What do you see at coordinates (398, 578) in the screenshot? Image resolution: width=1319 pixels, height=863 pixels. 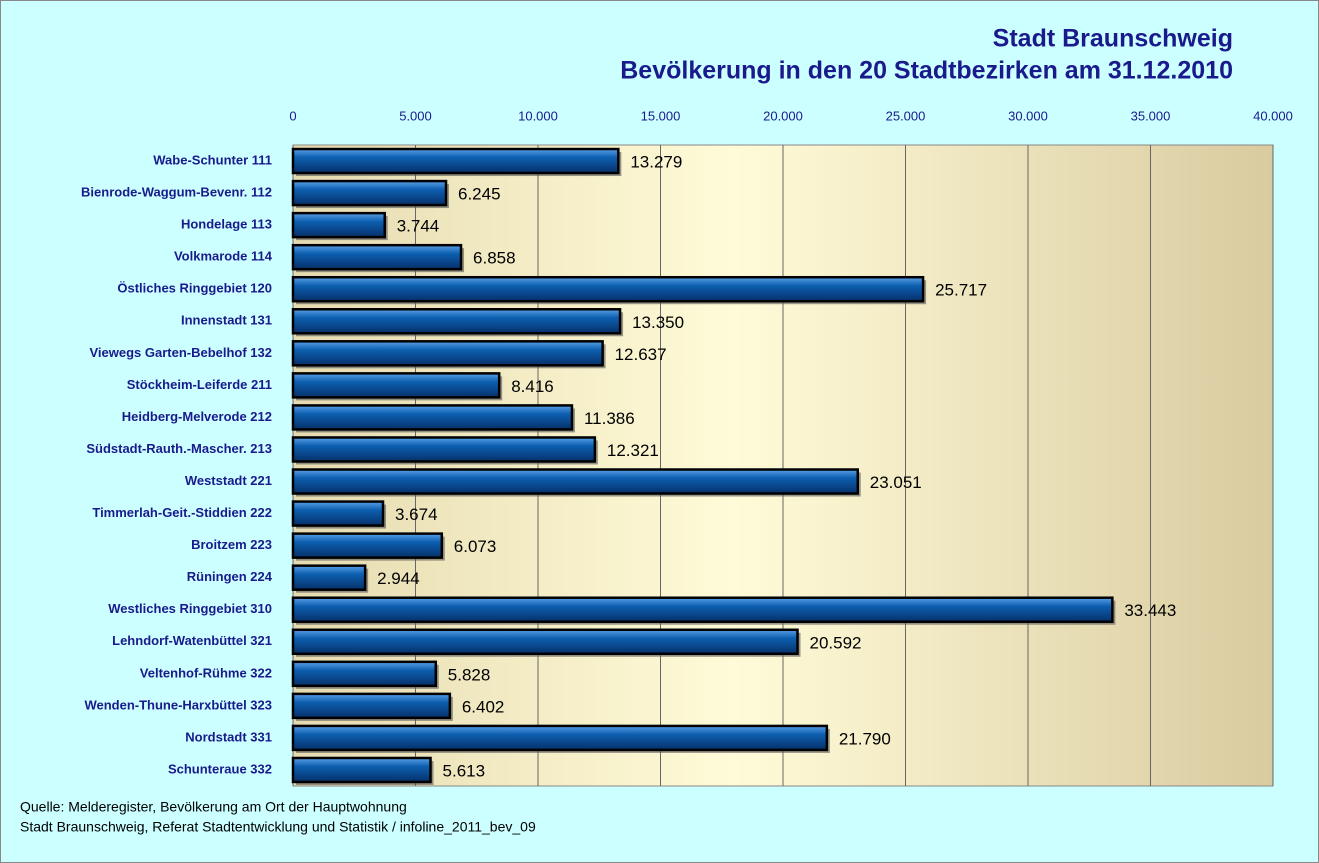 I see `data-label: 2.944` at bounding box center [398, 578].